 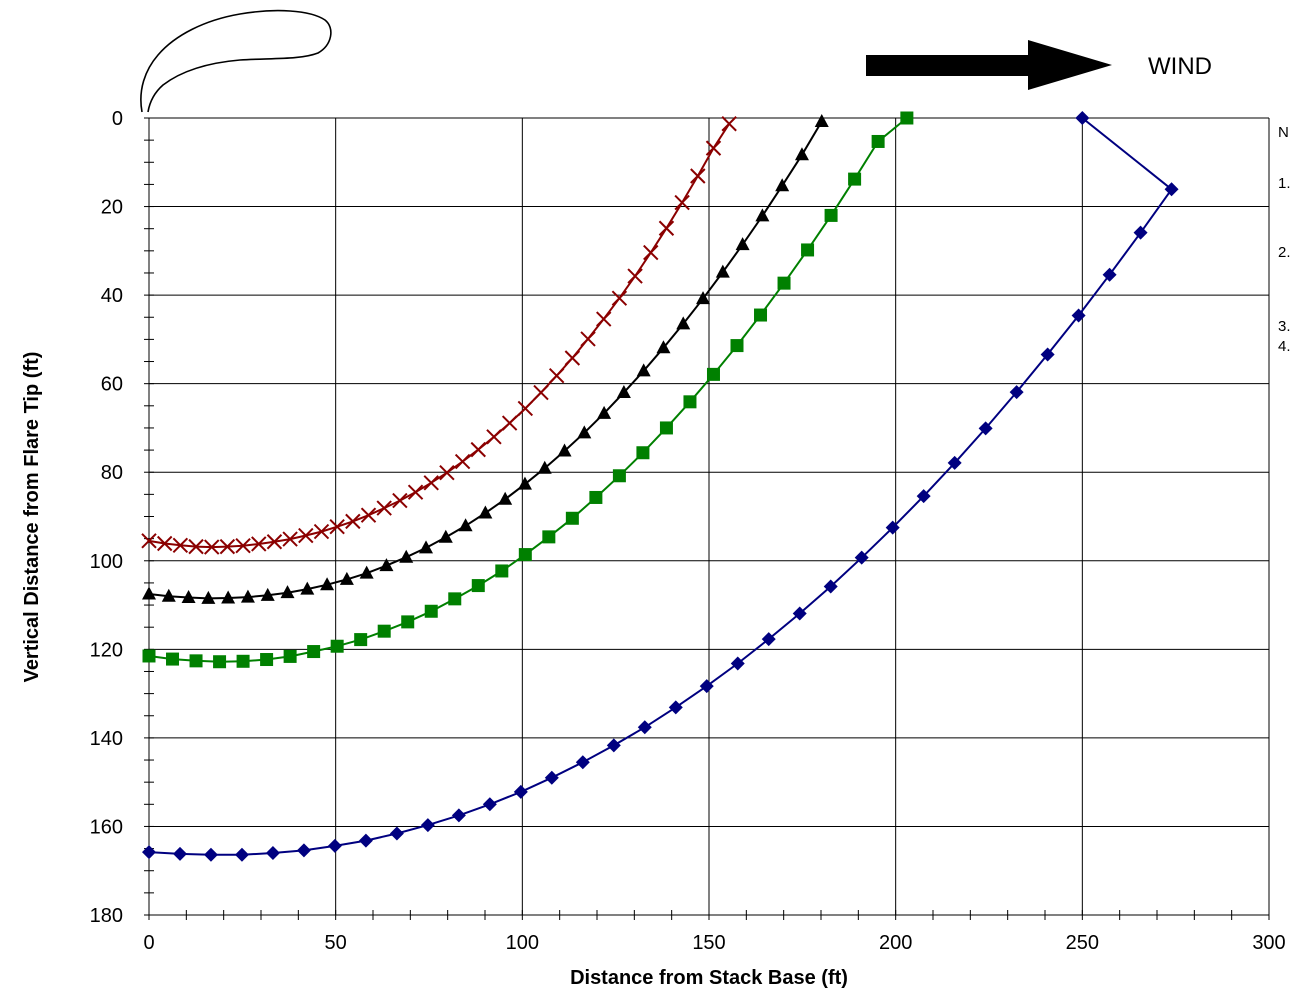 What do you see at coordinates (1180, 66) in the screenshot?
I see `wind-label: WIND` at bounding box center [1180, 66].